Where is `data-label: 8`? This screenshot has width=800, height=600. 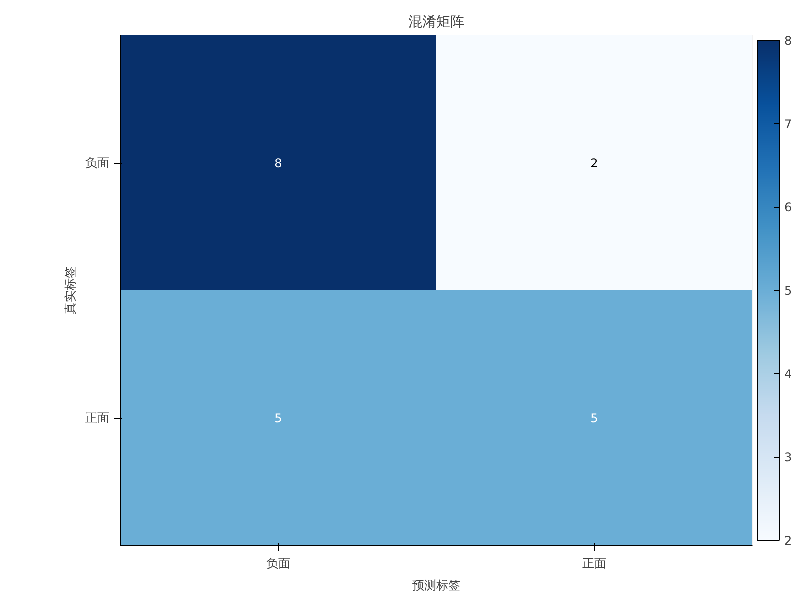 data-label: 8 is located at coordinates (278, 163).